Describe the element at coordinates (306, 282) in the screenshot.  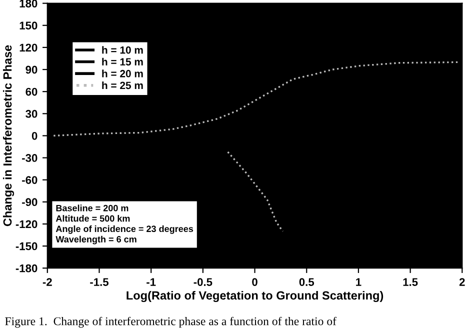
I see `x-tick-label: 0.5` at that location.